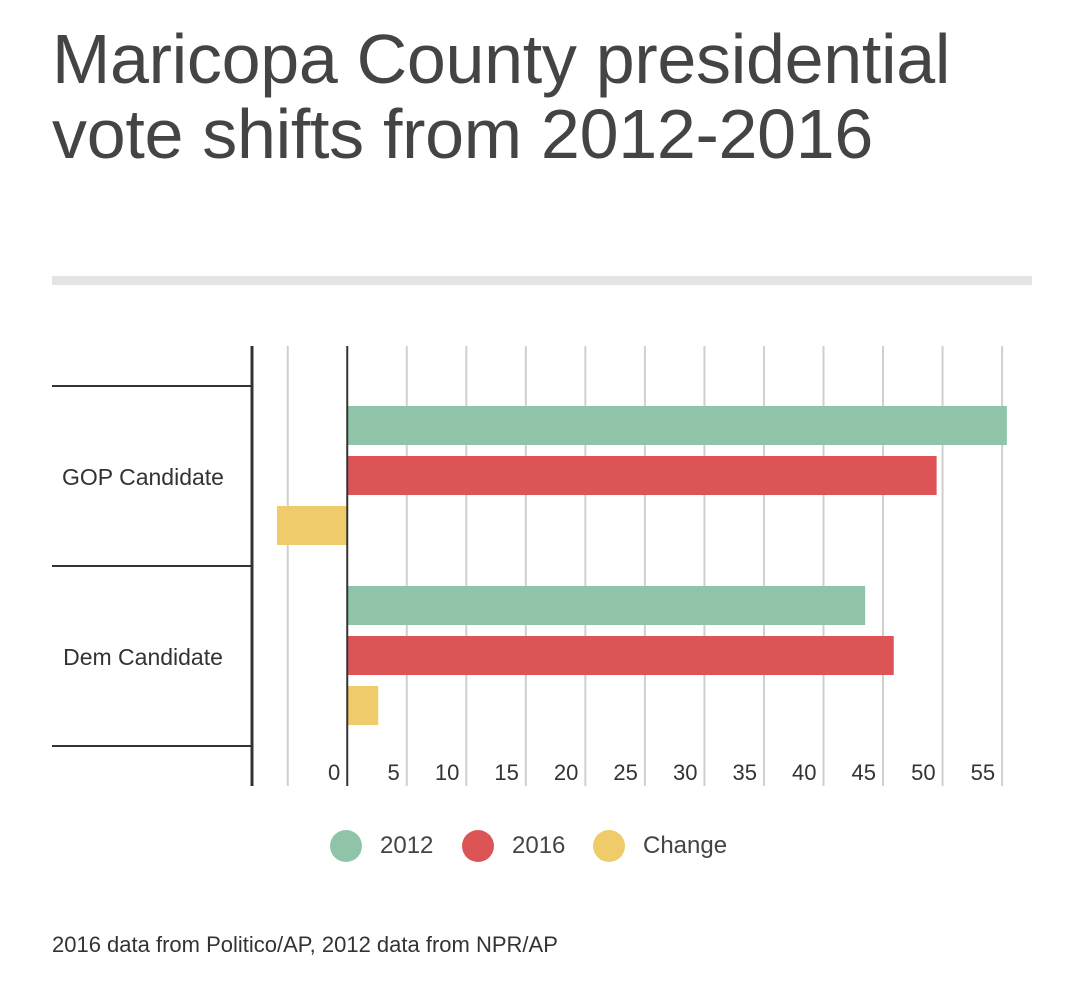 This screenshot has height=1002, width=1084. What do you see at coordinates (312, 525) in the screenshot?
I see `bar-change-gop` at bounding box center [312, 525].